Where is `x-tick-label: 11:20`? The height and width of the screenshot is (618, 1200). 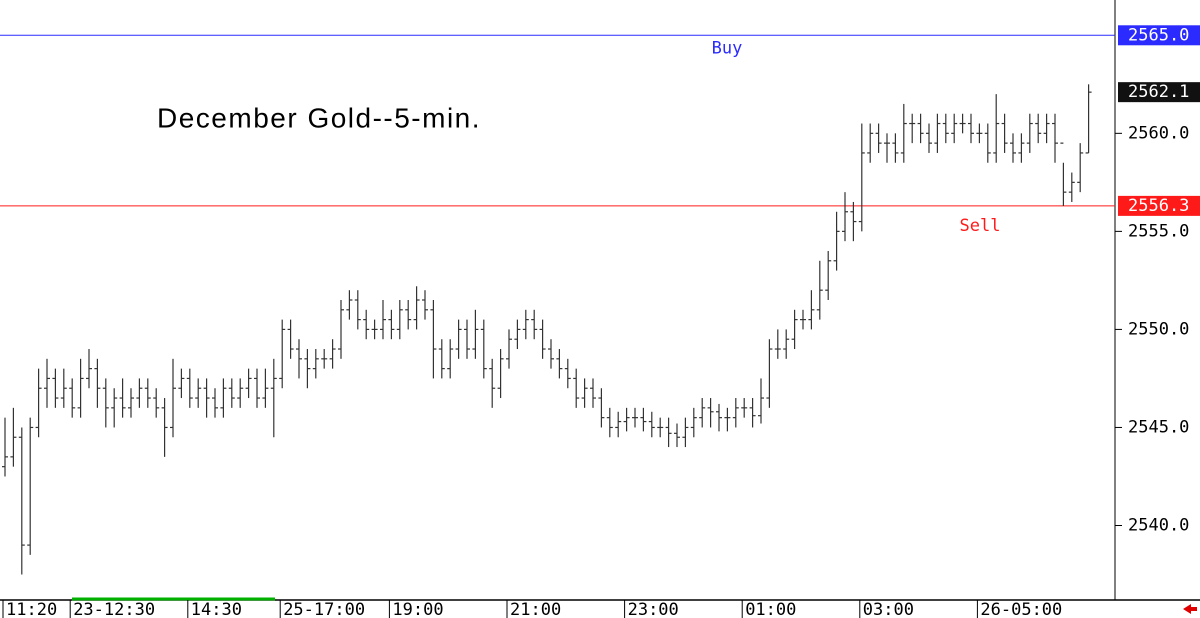 x-tick-label: 11:20 is located at coordinates (31, 609).